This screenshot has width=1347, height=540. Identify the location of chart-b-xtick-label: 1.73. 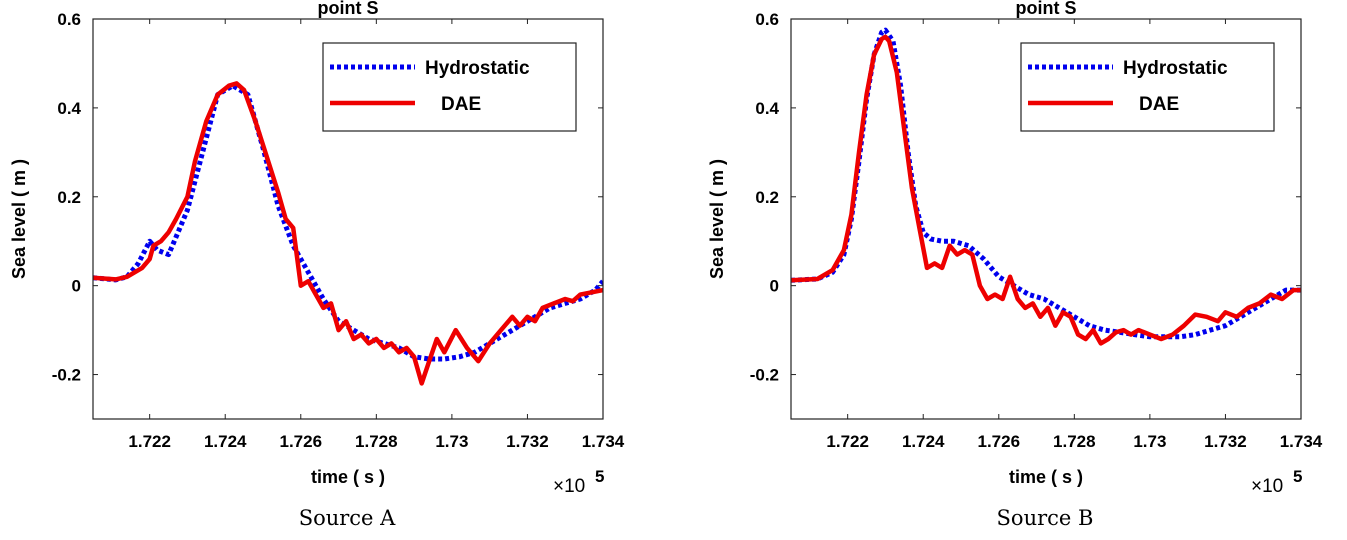
(1149, 441).